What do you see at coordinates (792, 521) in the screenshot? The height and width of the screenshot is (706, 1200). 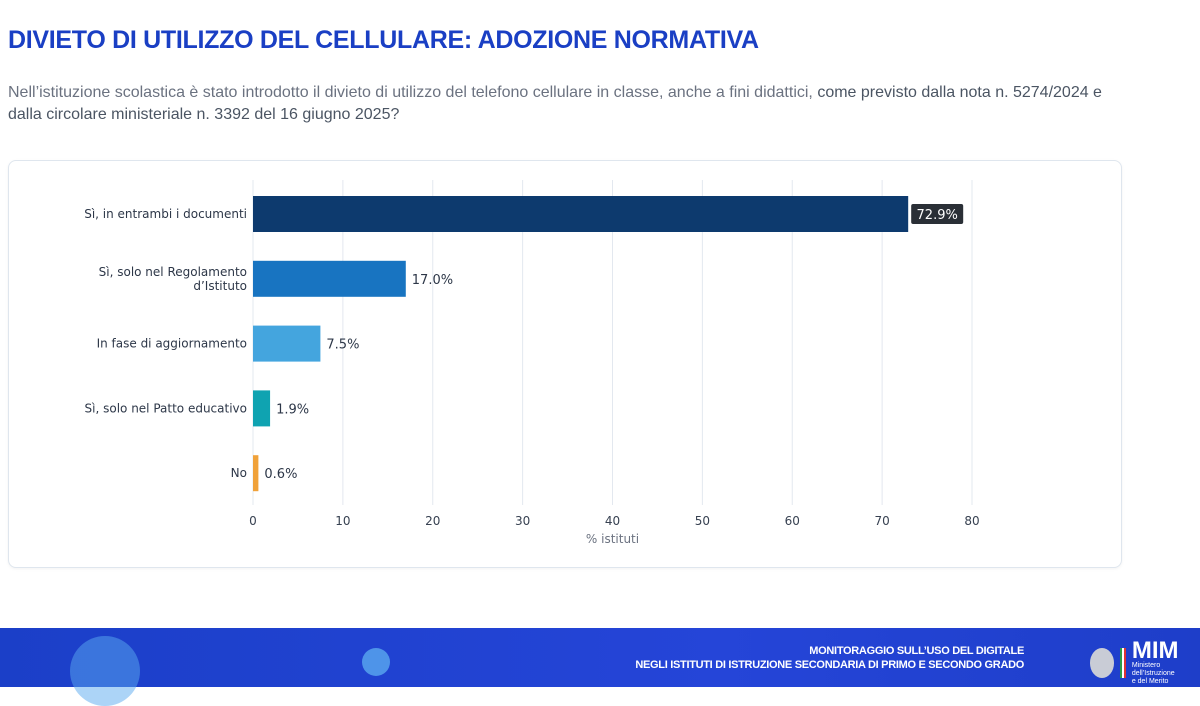 I see `x-tick-label: 60` at bounding box center [792, 521].